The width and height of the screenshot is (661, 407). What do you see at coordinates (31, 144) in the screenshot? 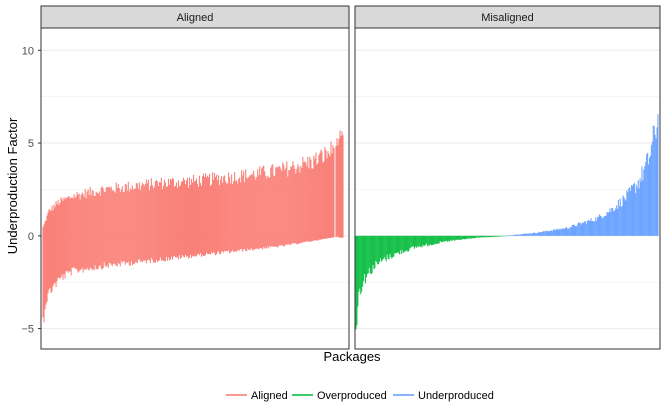
I see `y-tick-label: 5` at bounding box center [31, 144].